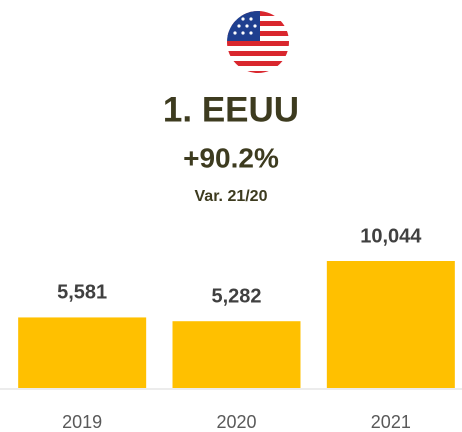 The width and height of the screenshot is (462, 432). I want to click on x-tick-label: 2019, so click(82, 422).